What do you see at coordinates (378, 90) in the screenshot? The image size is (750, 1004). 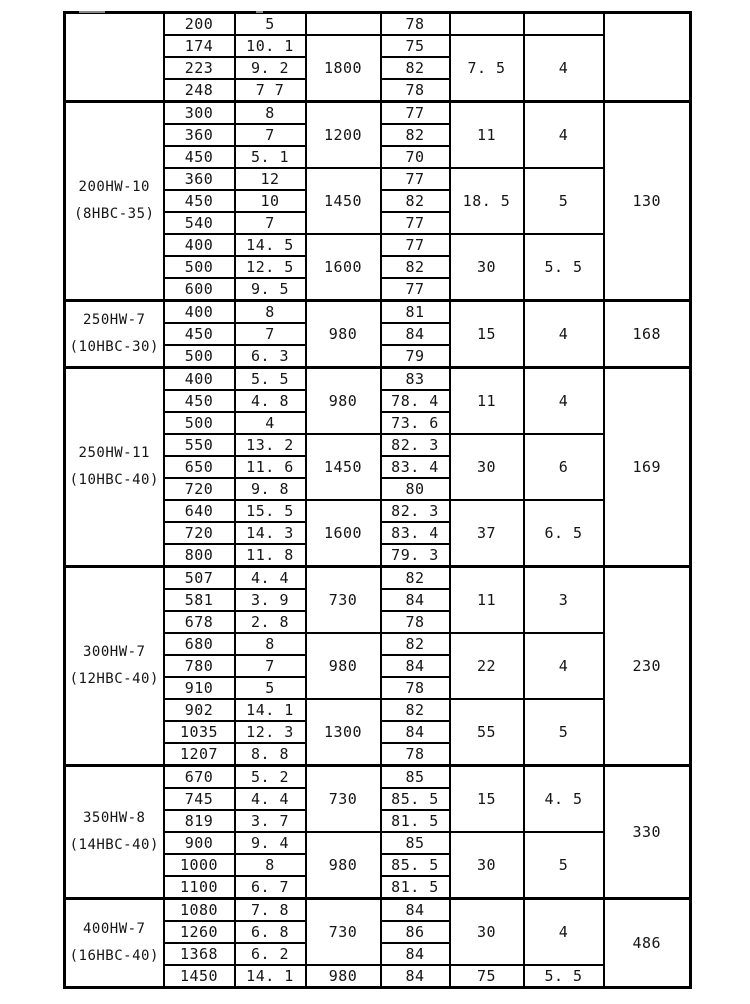 I see `table-row: 248 7 7 78` at bounding box center [378, 90].